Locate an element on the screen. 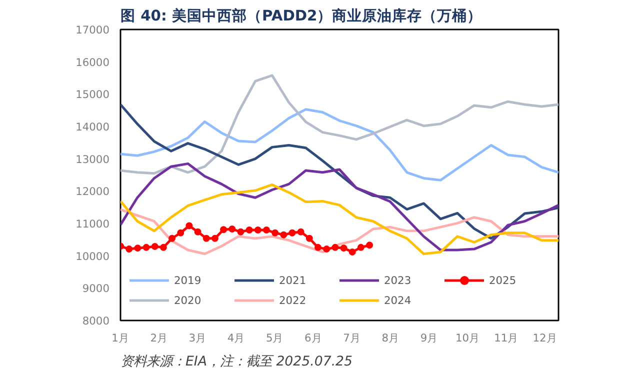  x-tick-label: 9月 is located at coordinates (429, 338).